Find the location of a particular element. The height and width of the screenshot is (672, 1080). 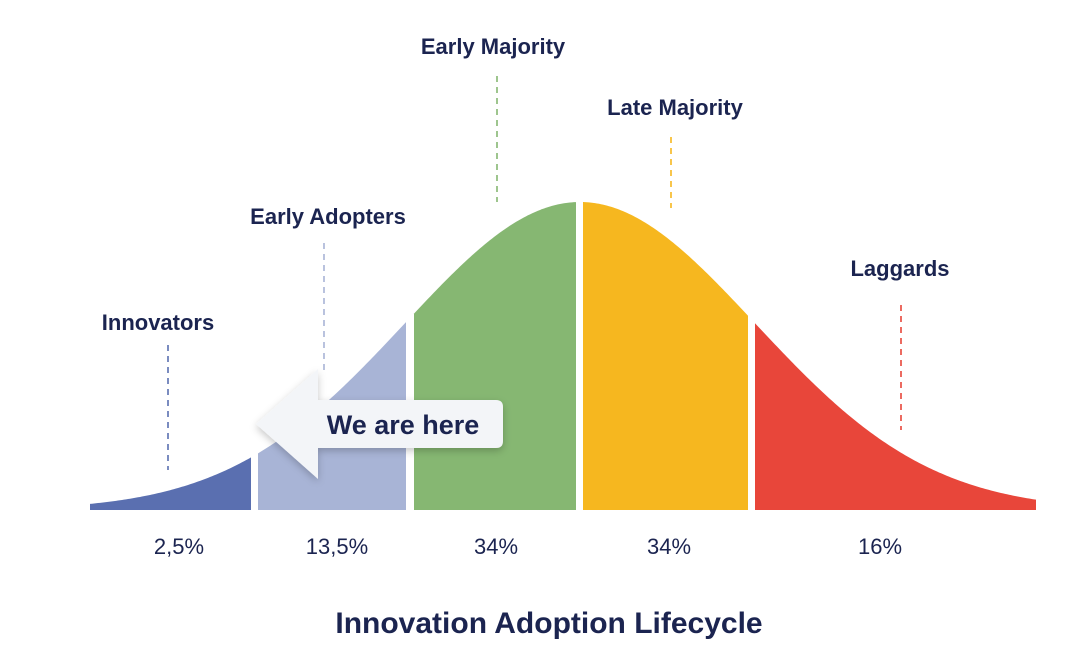

callout-arrow is located at coordinates (379, 424).